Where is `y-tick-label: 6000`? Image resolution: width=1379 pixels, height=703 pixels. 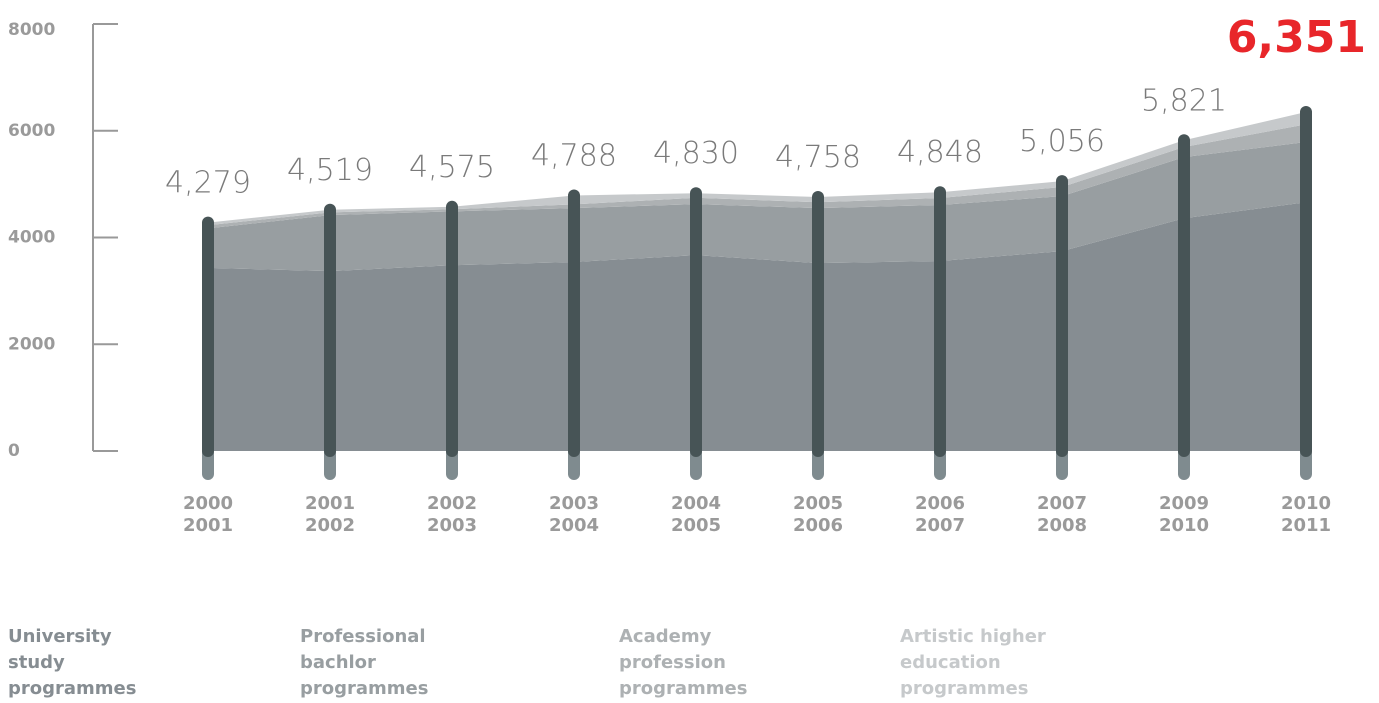
y-tick-label: 6000 is located at coordinates (31, 131).